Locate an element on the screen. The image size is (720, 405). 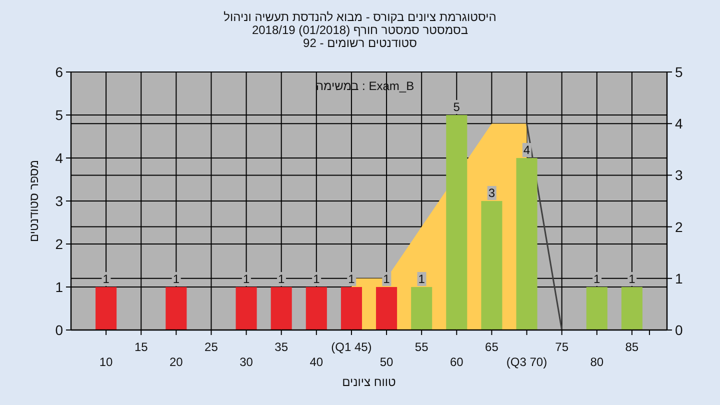
x-tick-label: 30 is located at coordinates (247, 362).